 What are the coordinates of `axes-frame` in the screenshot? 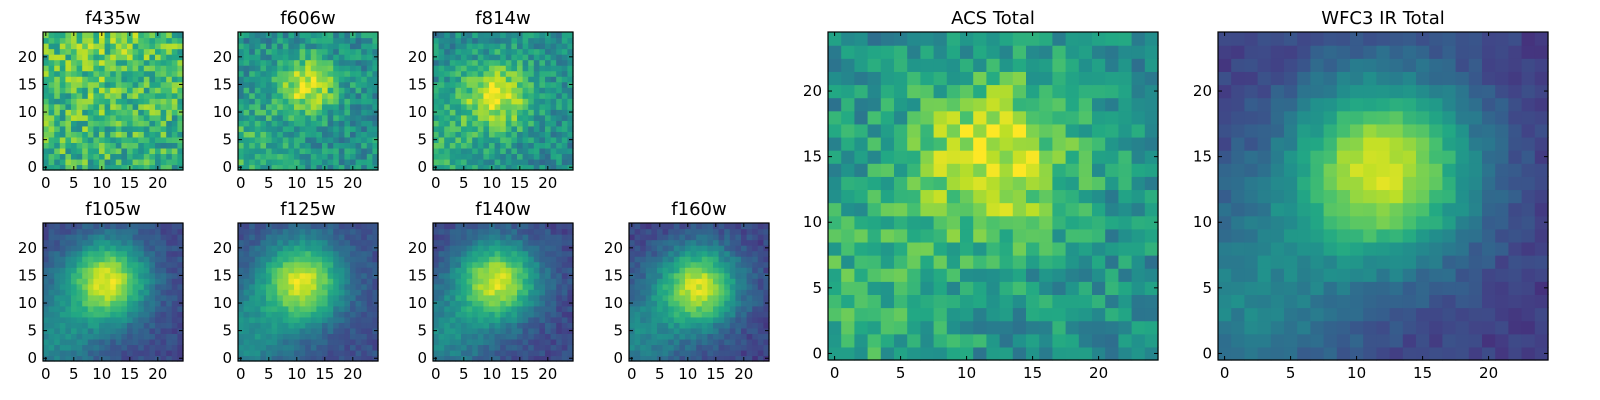 It's located at (699, 292).